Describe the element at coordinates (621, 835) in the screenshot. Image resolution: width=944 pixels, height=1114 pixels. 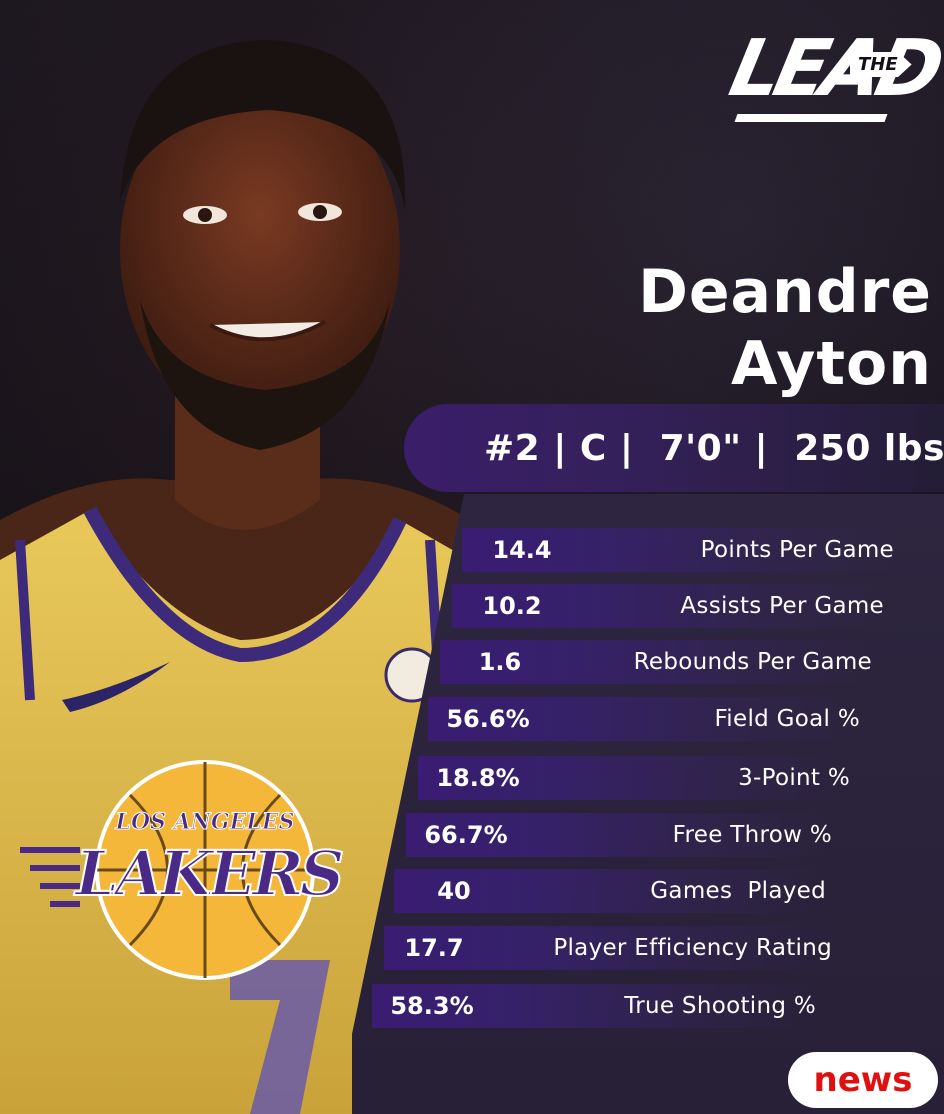
I see `stat-row-free-throw: 66.7% Free Throw %` at that location.